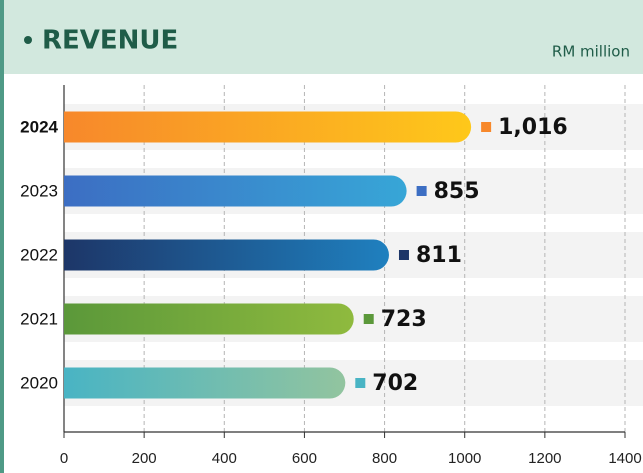 Image resolution: width=643 pixels, height=473 pixels. What do you see at coordinates (39, 382) in the screenshot?
I see `y-tick-label: 2020` at bounding box center [39, 382].